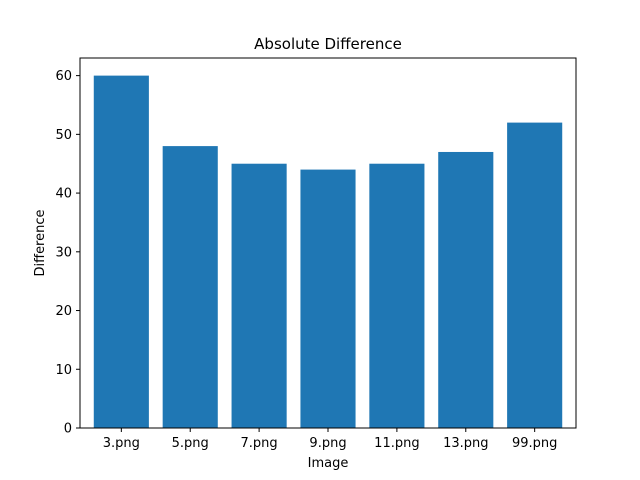  I want to click on x-tick-label: 5.png, so click(190, 443).